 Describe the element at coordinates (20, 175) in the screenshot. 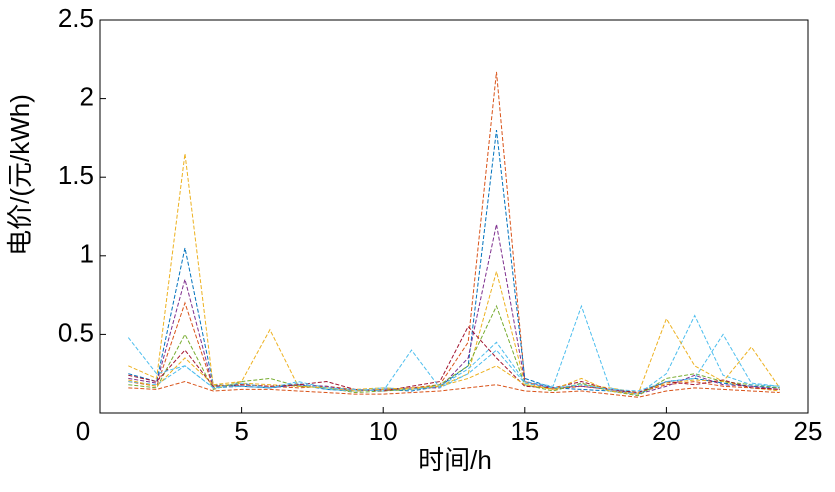

I see `y-axis-label: 电价/(元/kWh)` at that location.